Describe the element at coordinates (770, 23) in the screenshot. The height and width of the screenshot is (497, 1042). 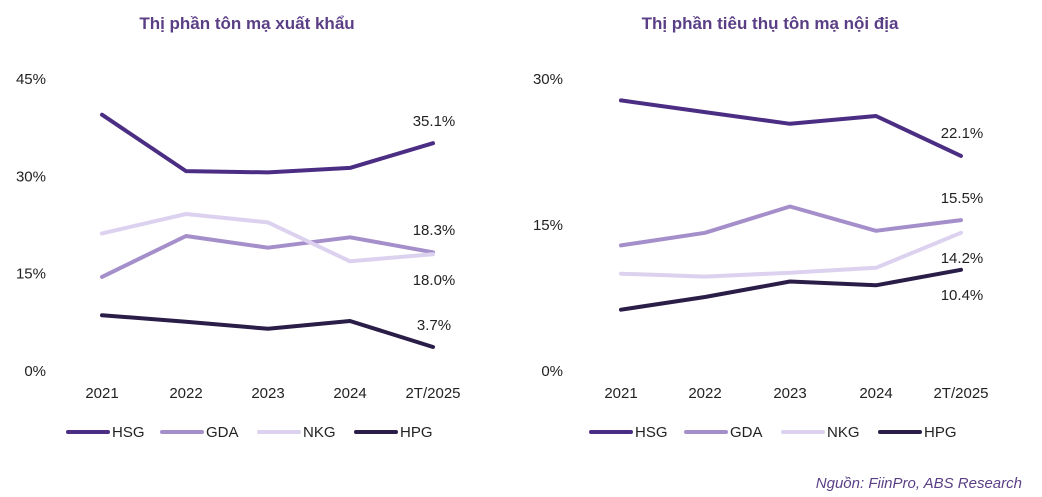
I see `chart-title: Thị phần tiêu thụ tôn mạ nội địa` at that location.